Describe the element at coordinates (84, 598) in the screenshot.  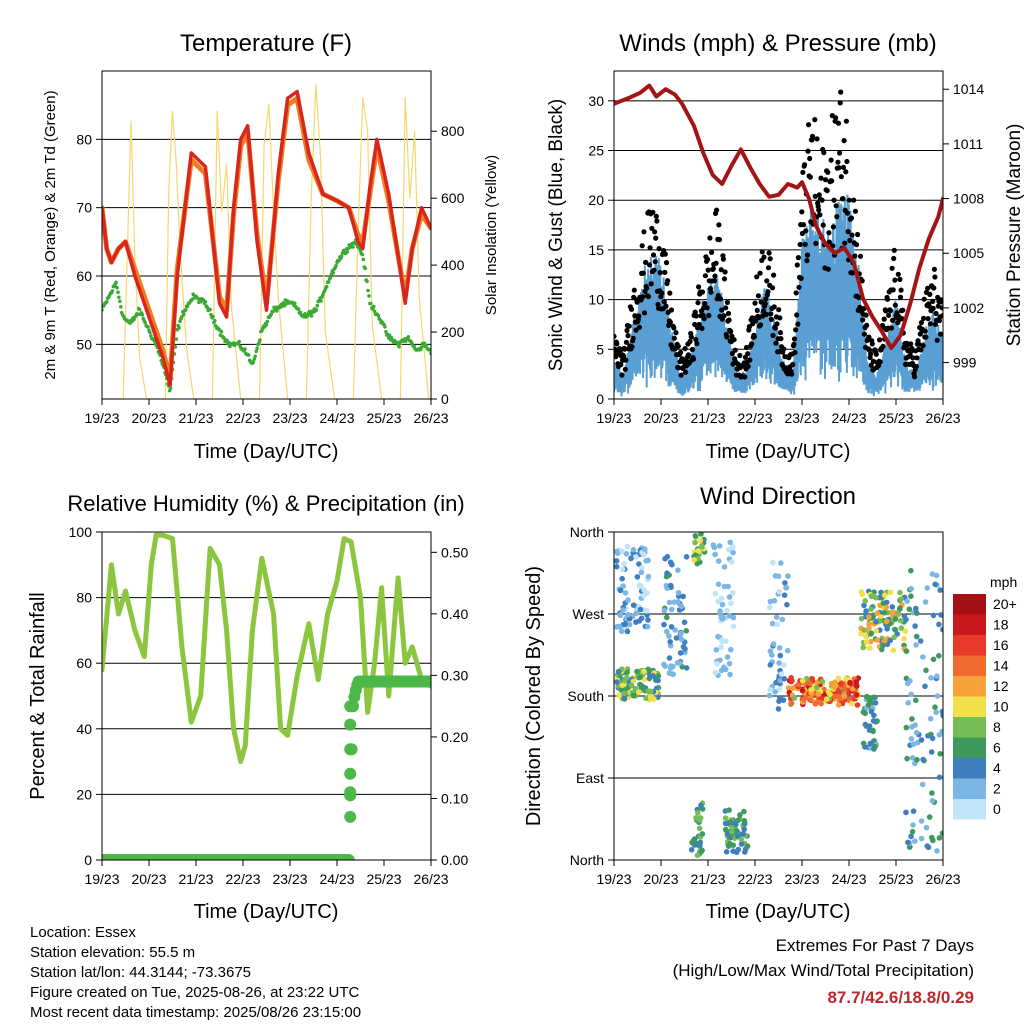
I see `y-tick-label: 80` at that location.